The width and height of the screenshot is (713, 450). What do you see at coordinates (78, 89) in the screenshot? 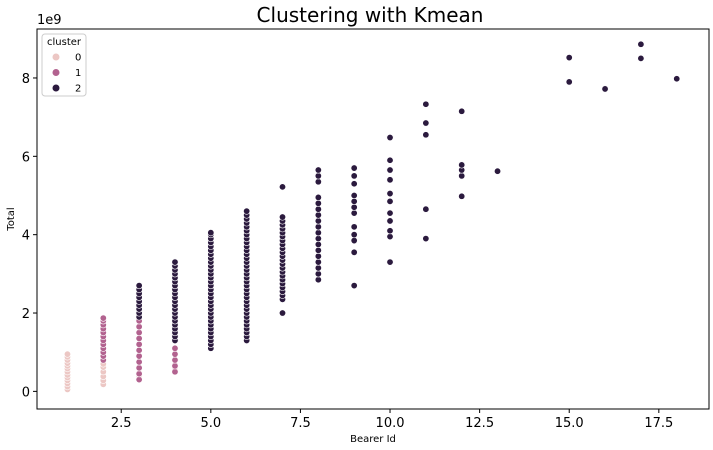
I see `legend-label: 2` at bounding box center [78, 89].